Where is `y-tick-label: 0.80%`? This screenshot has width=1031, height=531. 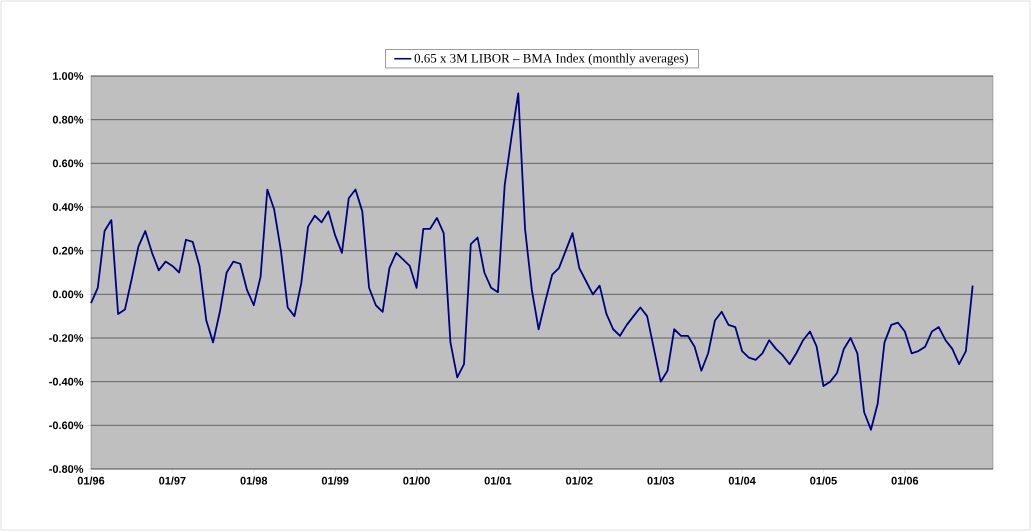 y-tick-label: 0.80% is located at coordinates (68, 119).